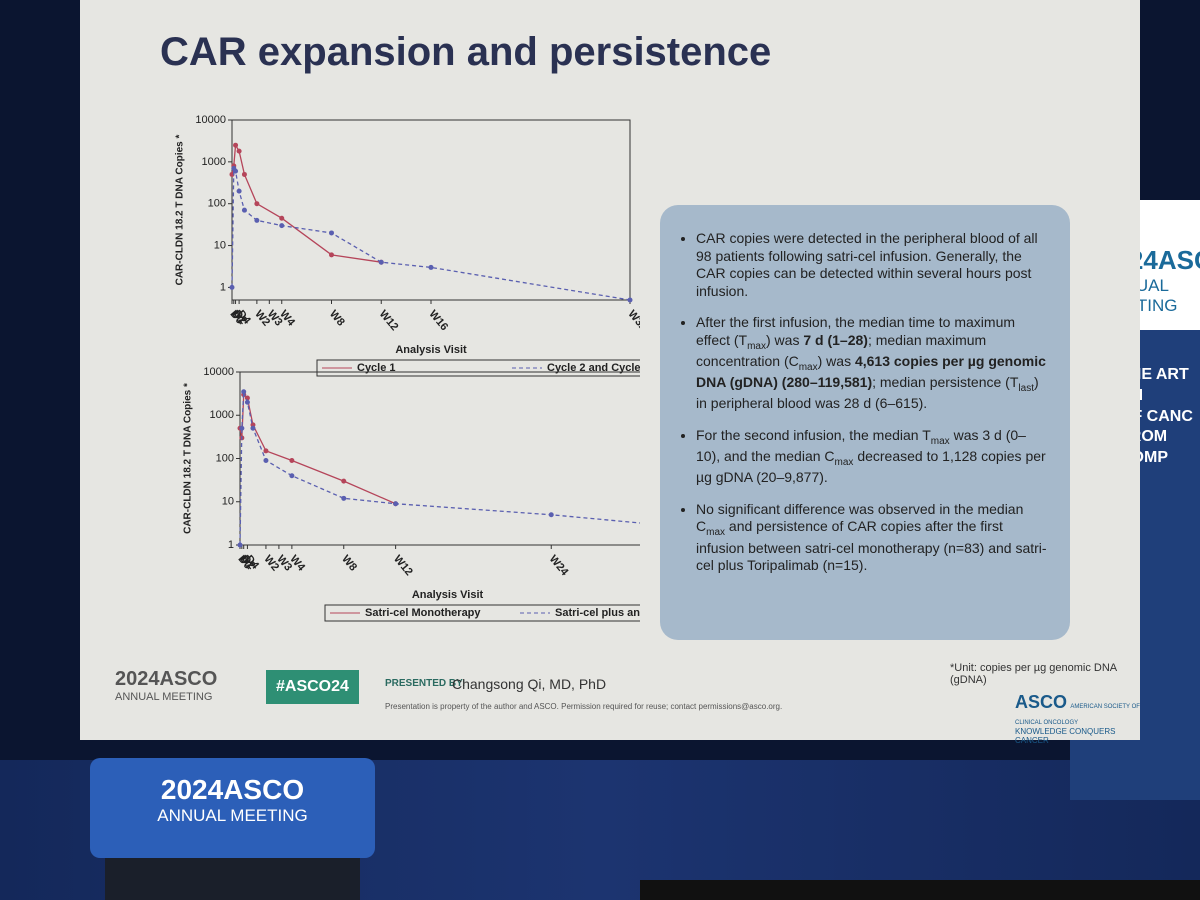 The image size is (1200, 900). Describe the element at coordinates (137, 679) in the screenshot. I see `logo-year: 2024` at that location.